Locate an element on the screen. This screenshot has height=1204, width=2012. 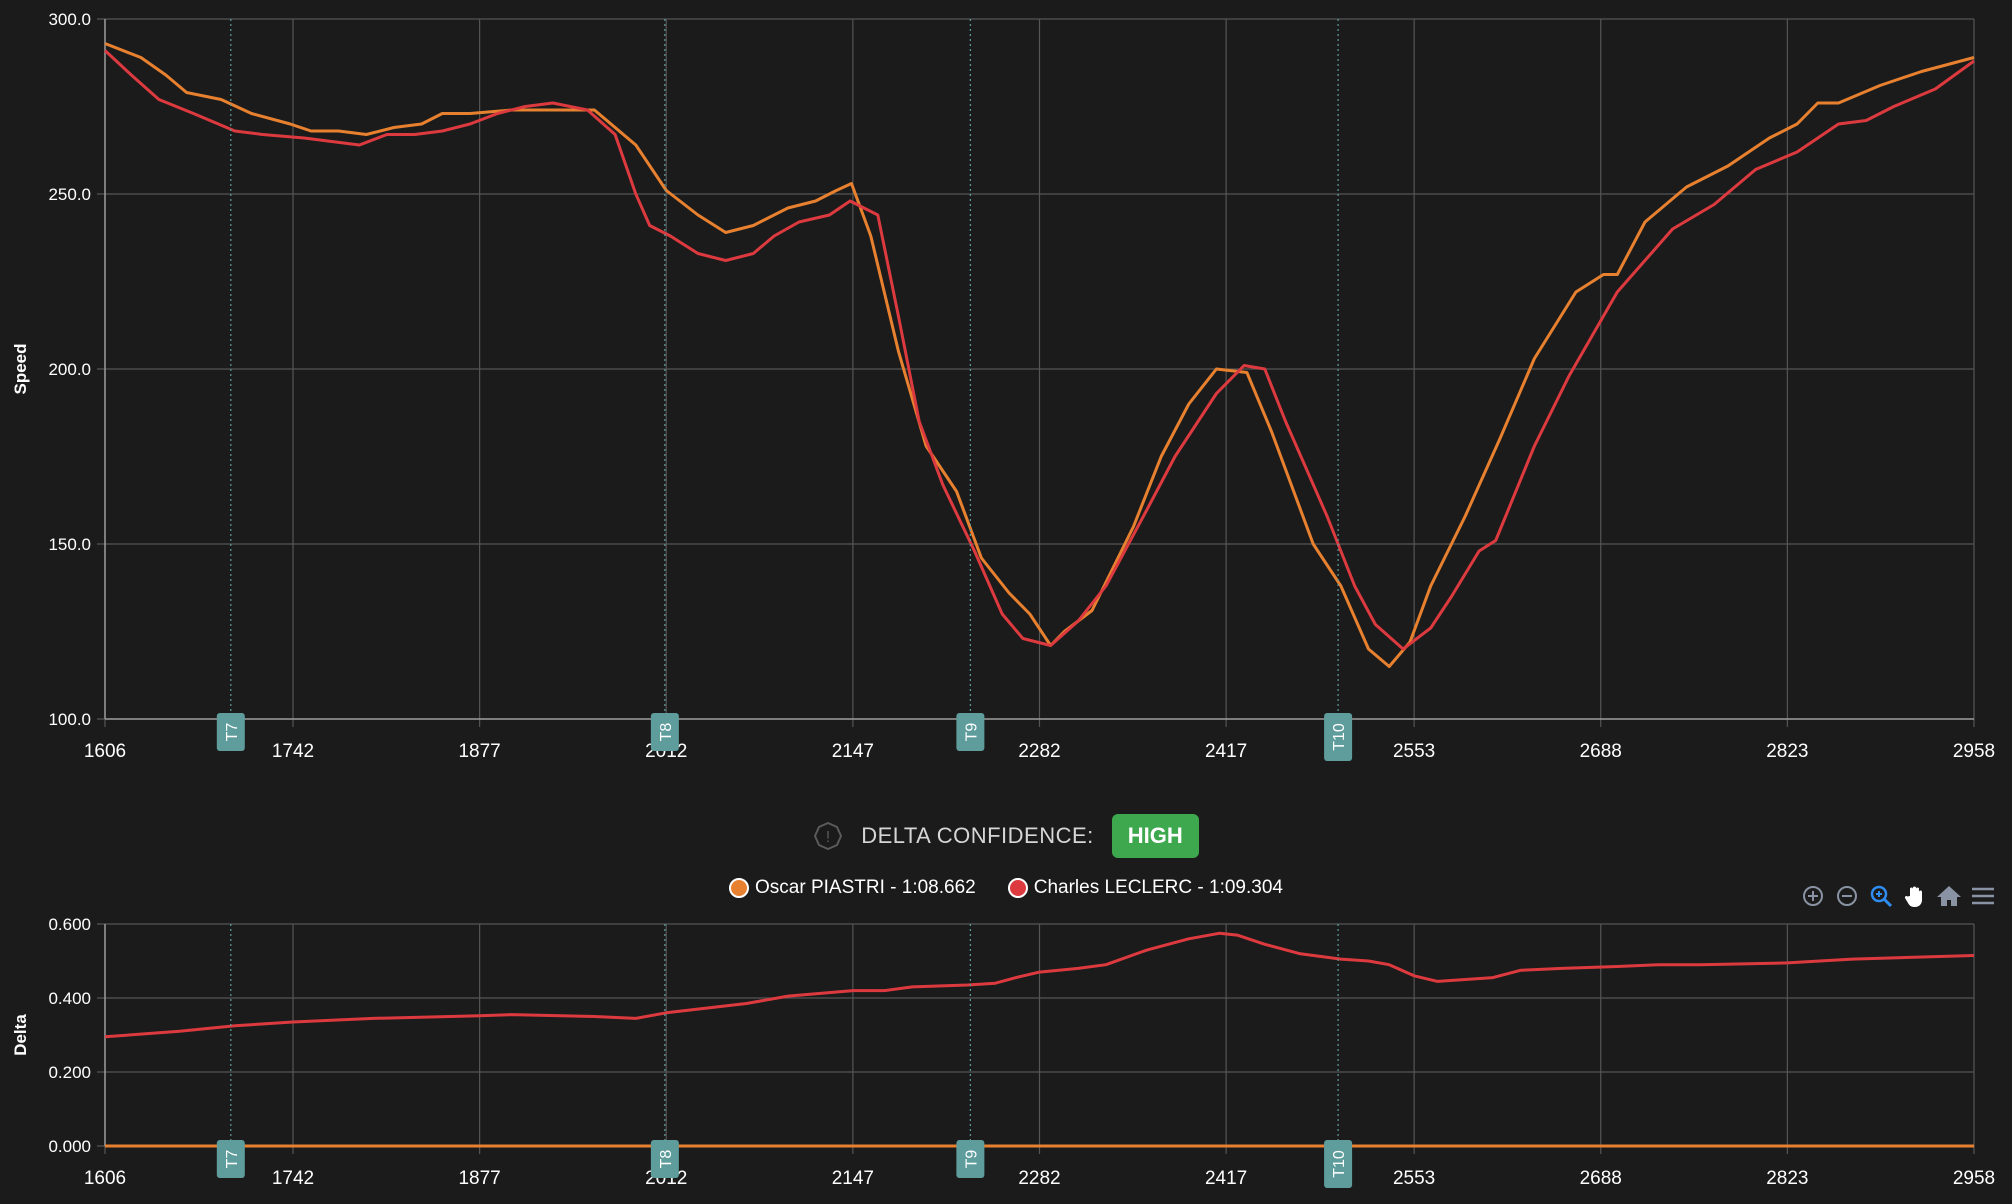
y-tick-label: 0.000 is located at coordinates (69, 1146).